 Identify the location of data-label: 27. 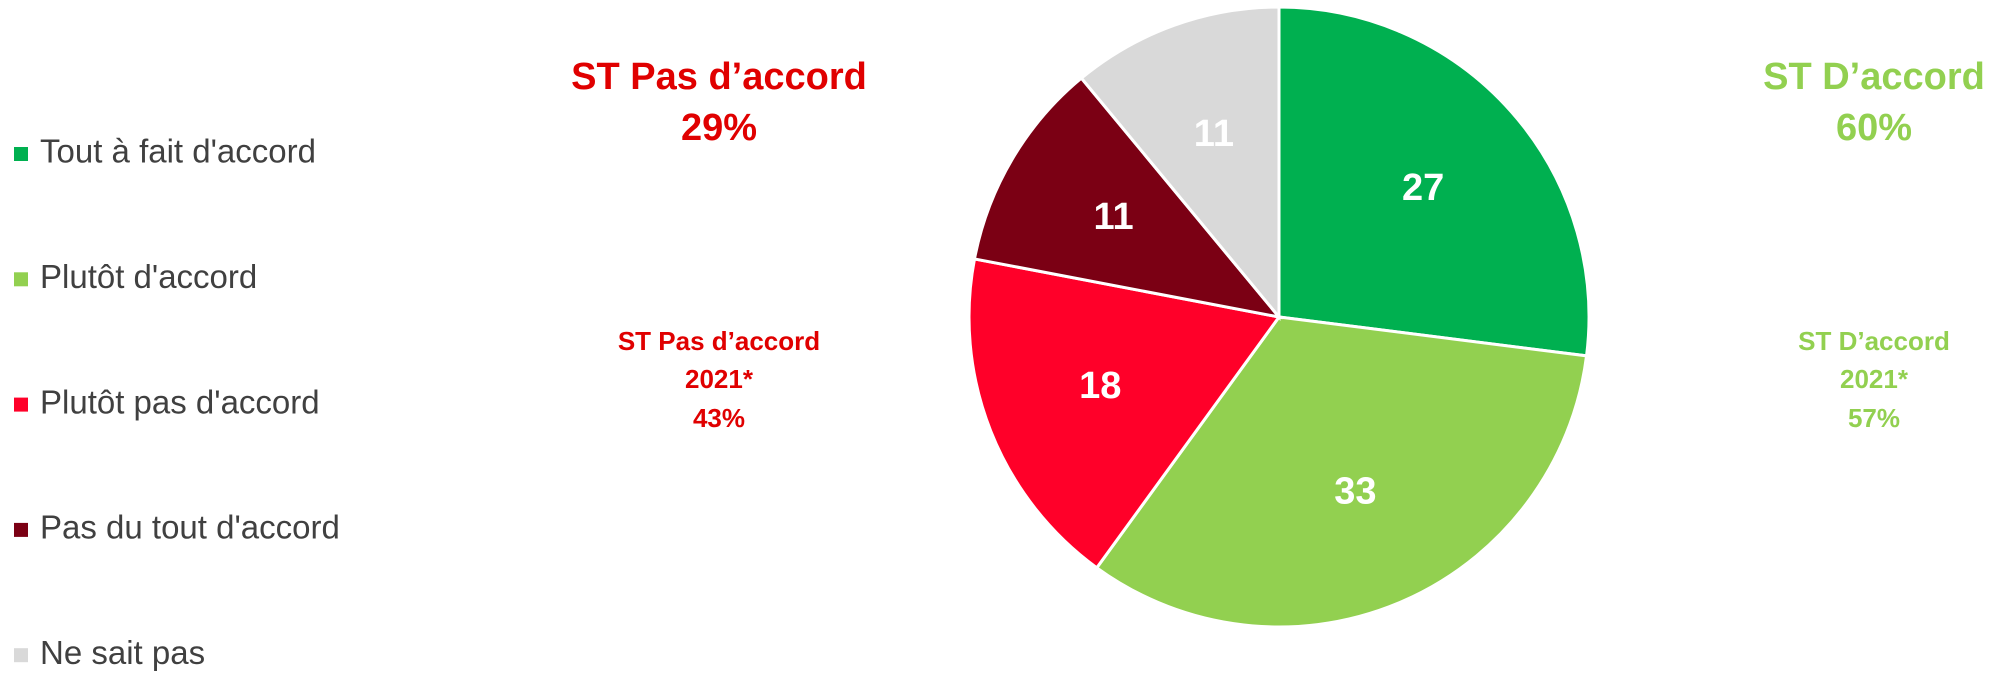
(1423, 188).